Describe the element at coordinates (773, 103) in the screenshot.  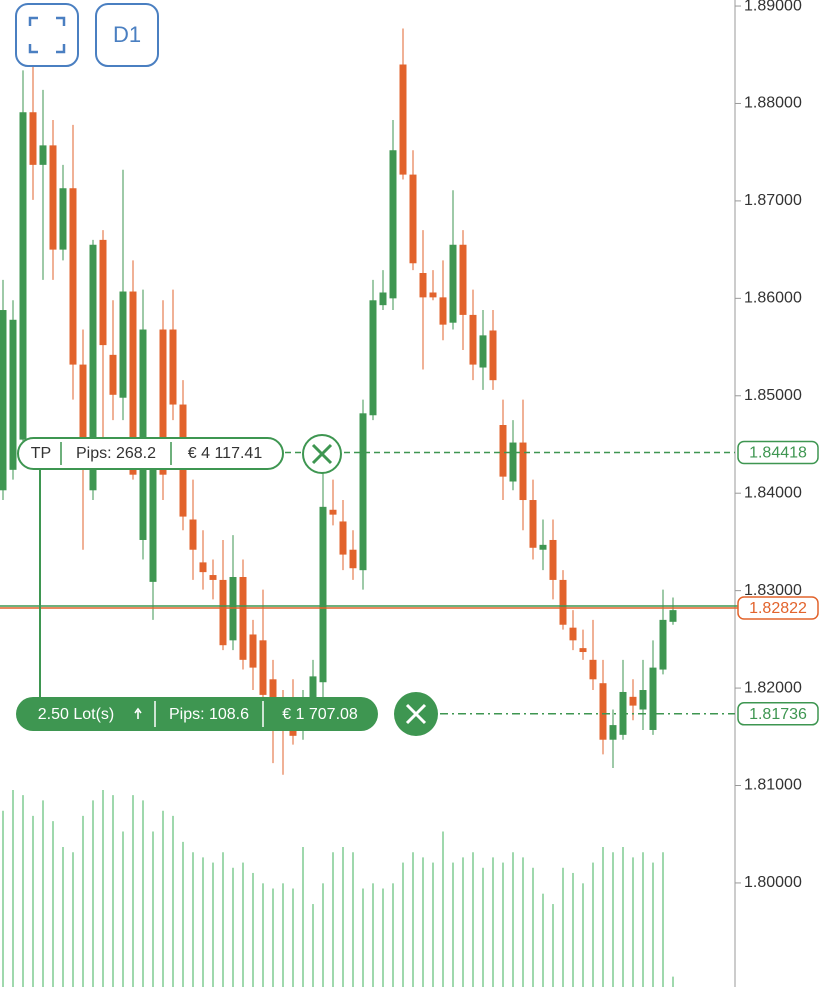
I see `y-tick-label: 1.88000` at that location.